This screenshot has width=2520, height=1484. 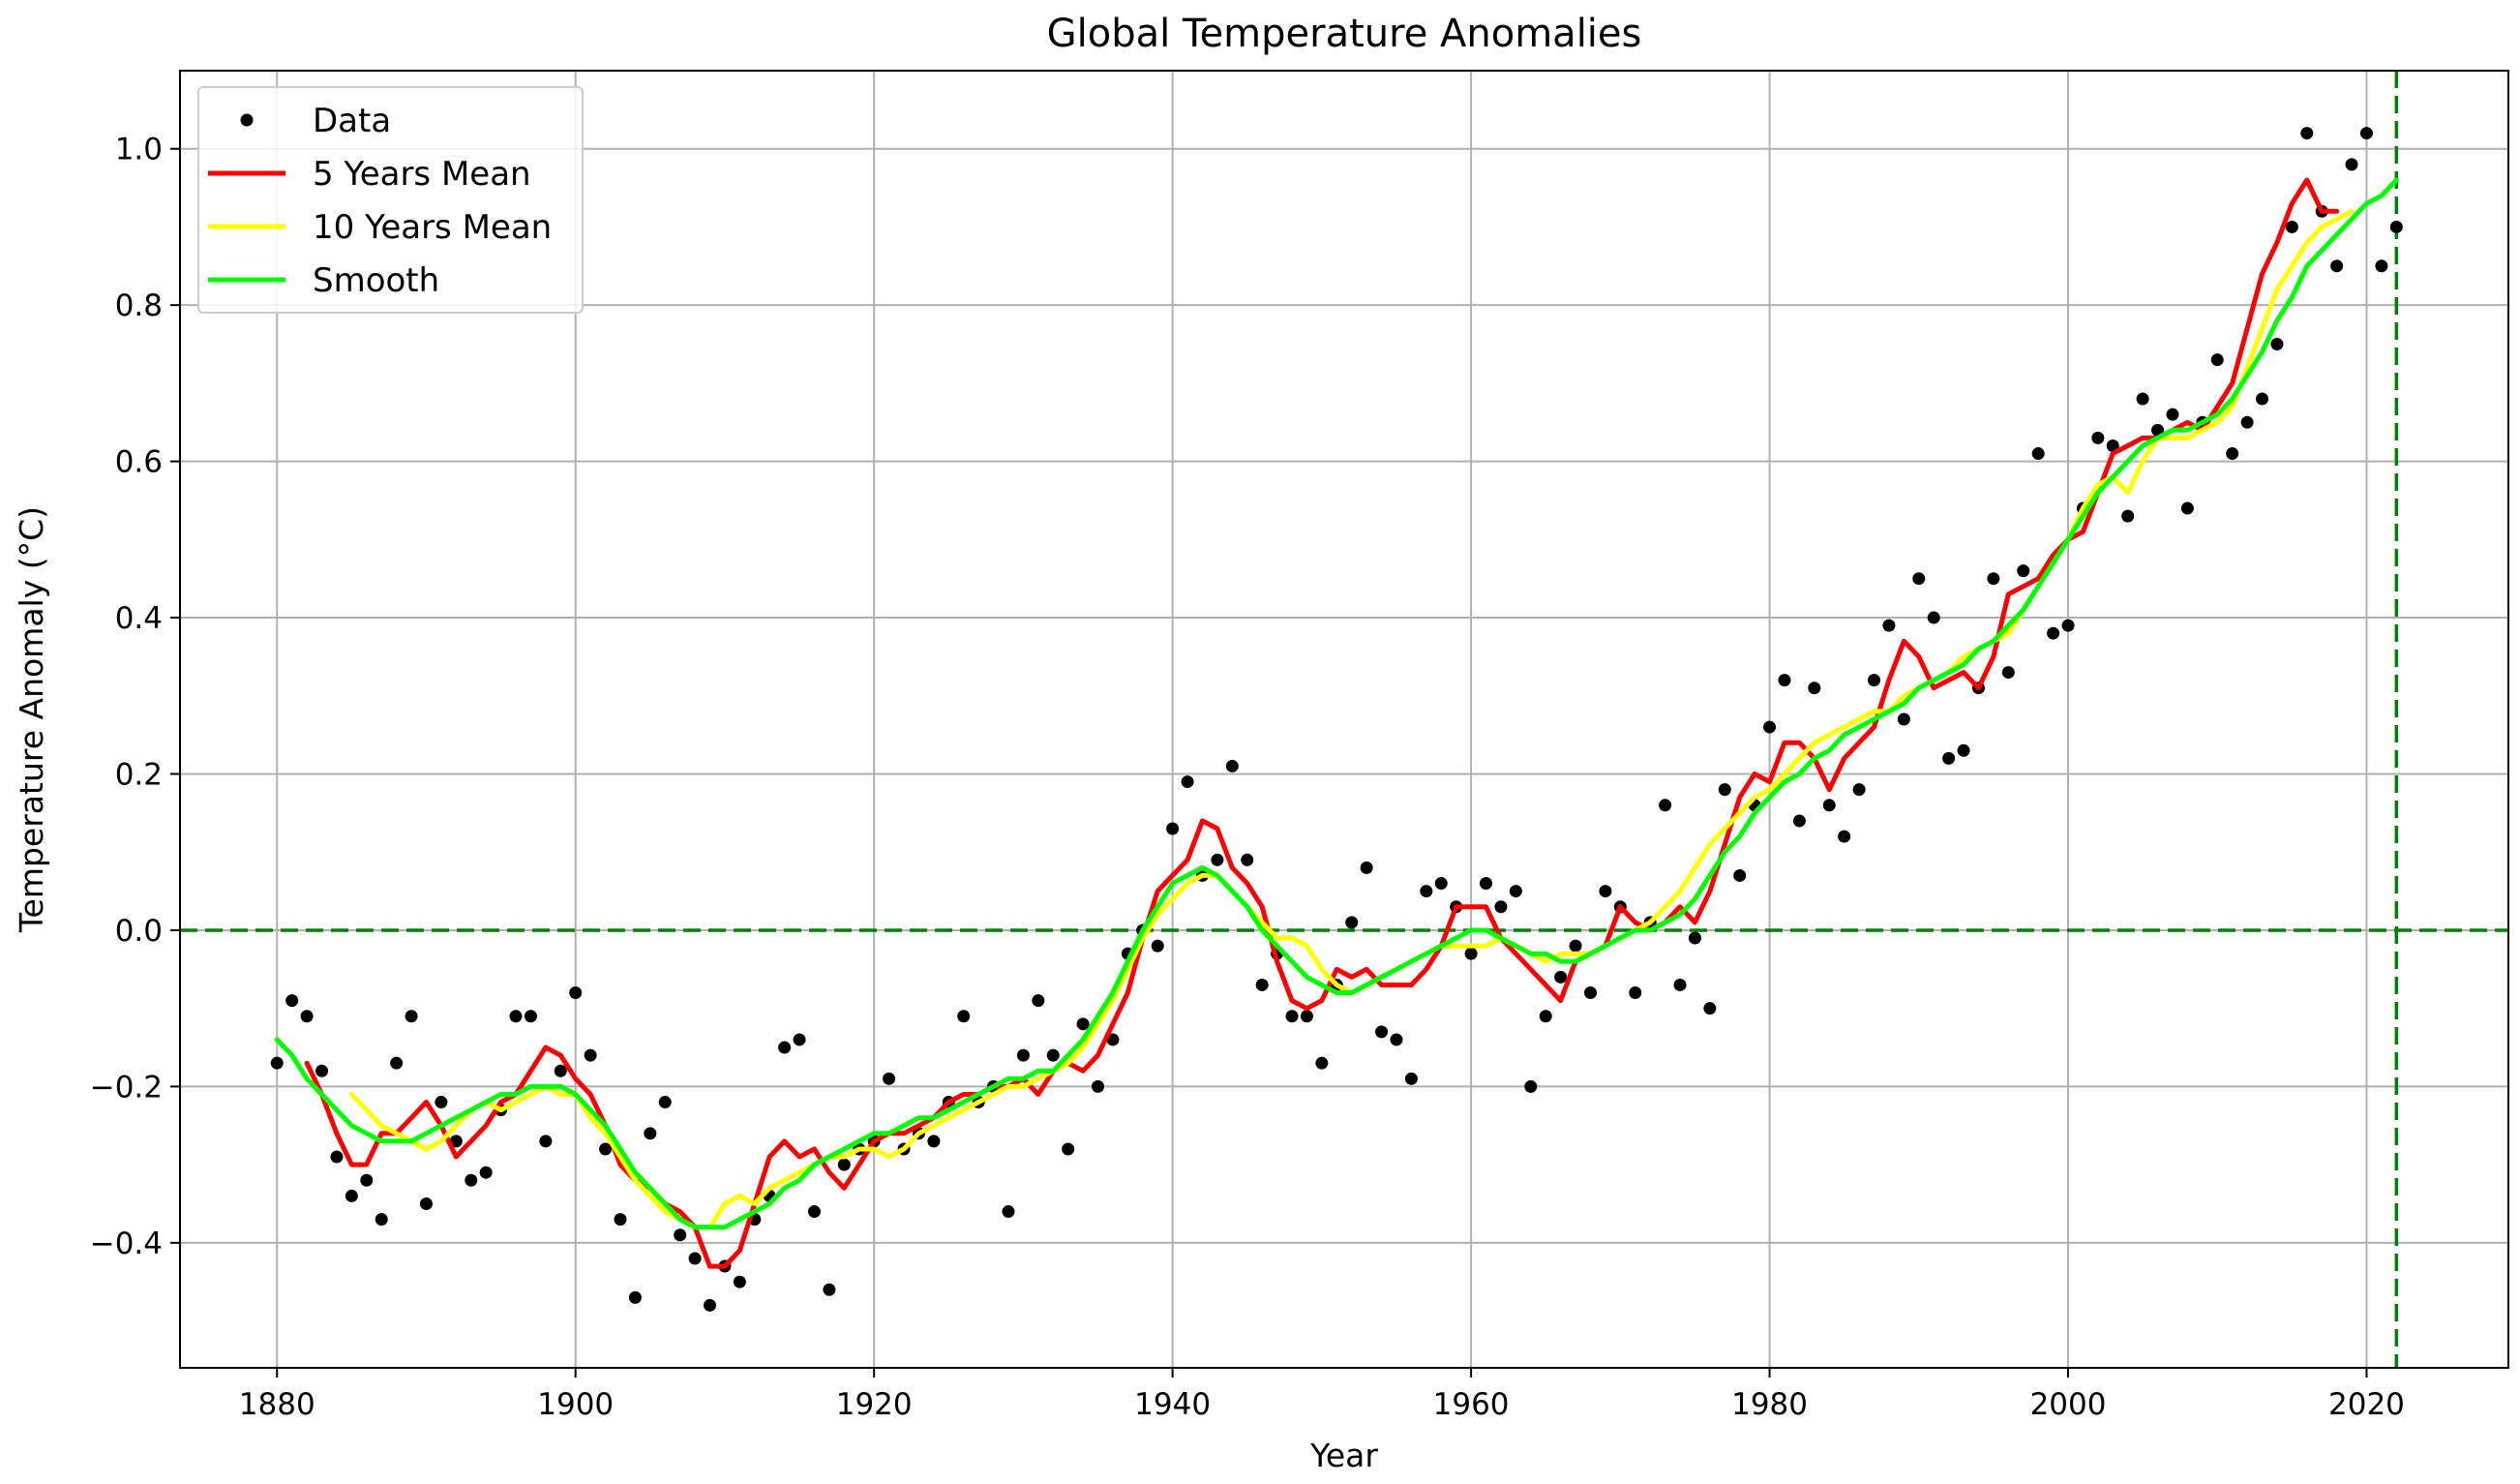 I want to click on x-axis: 1880 1900 1920 1940 1960 1980 2000 2020, so click(x=1322, y=1395).